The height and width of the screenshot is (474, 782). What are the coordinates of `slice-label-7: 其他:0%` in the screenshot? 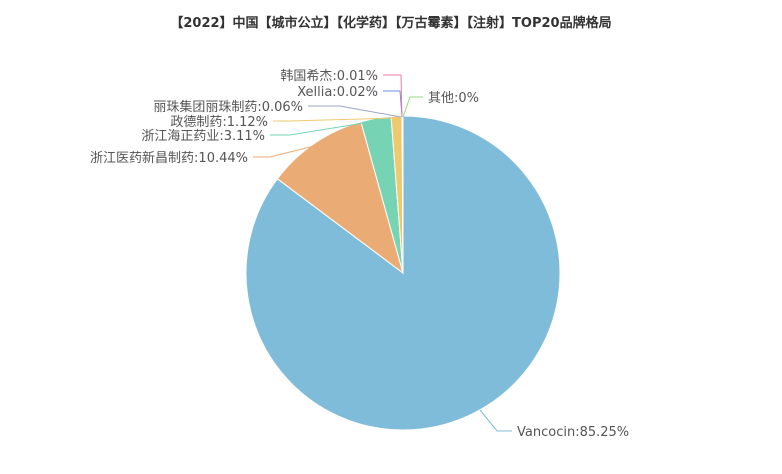 It's located at (453, 98).